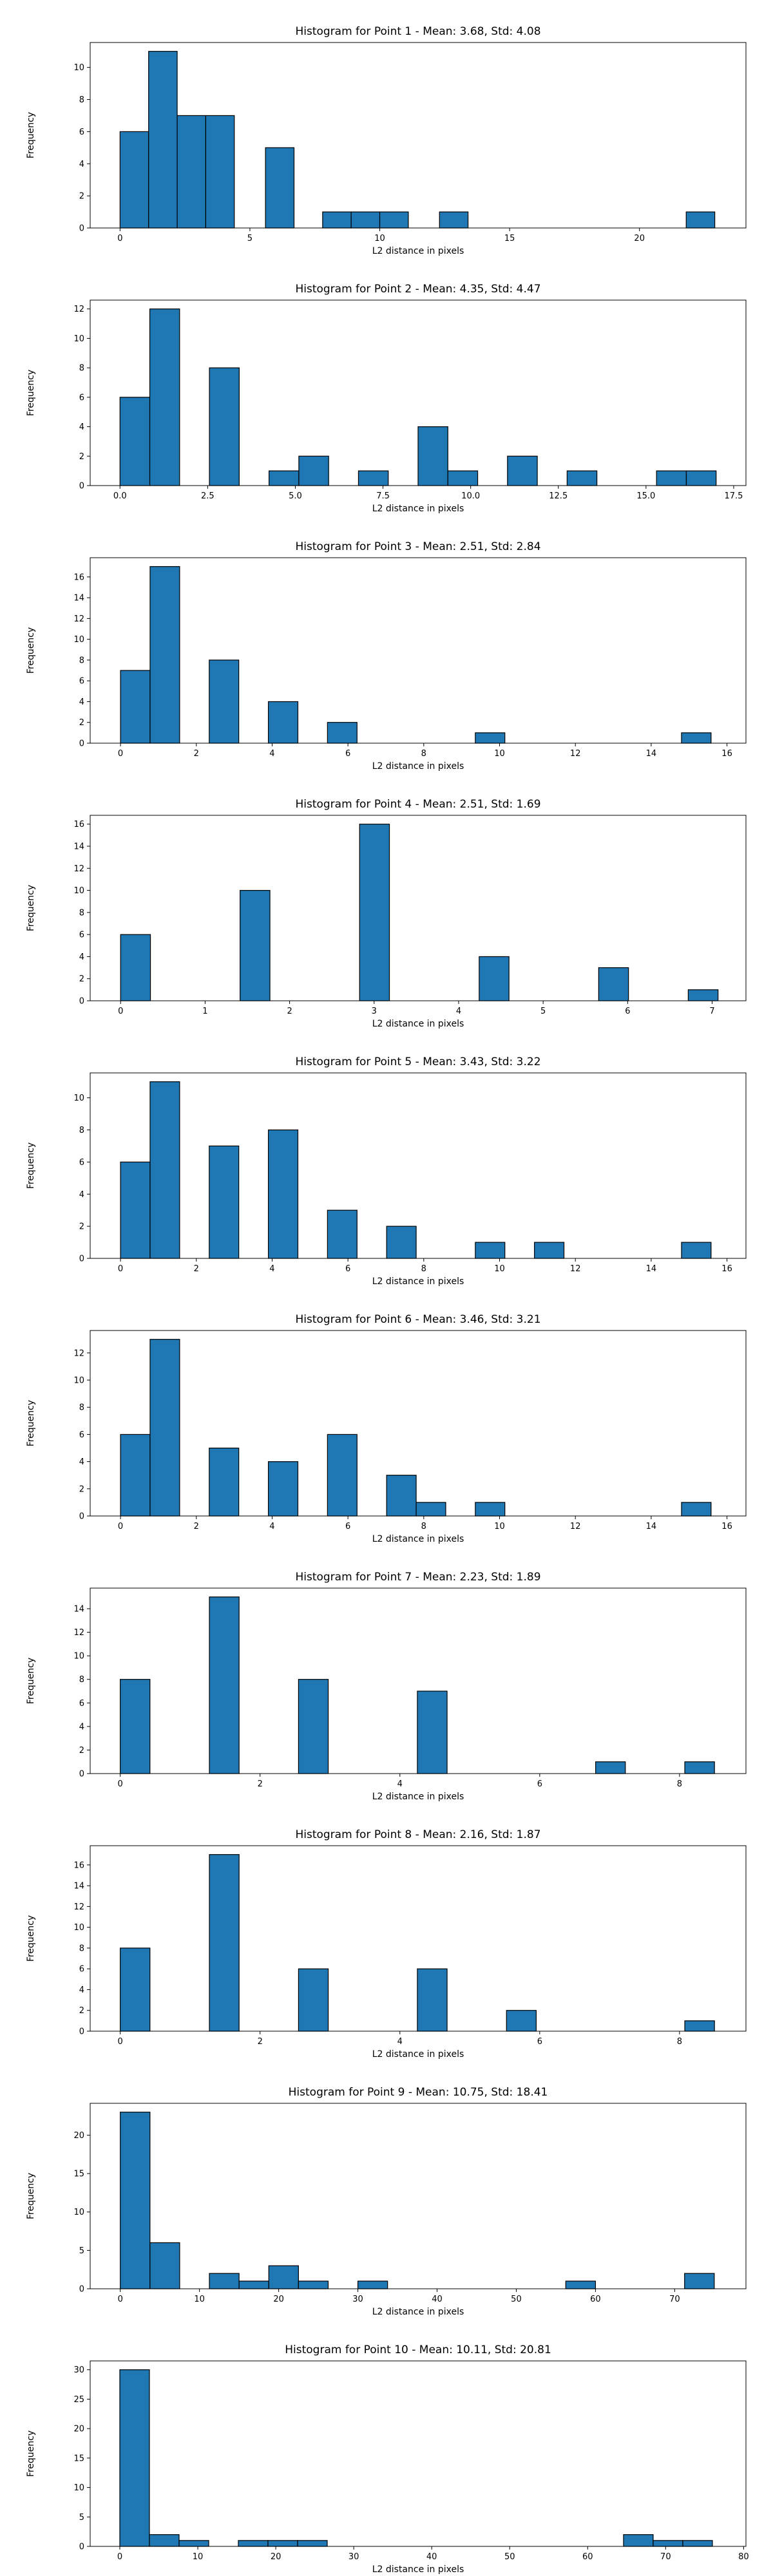  What do you see at coordinates (458, 1011) in the screenshot?
I see `x-tick-label: 4` at bounding box center [458, 1011].